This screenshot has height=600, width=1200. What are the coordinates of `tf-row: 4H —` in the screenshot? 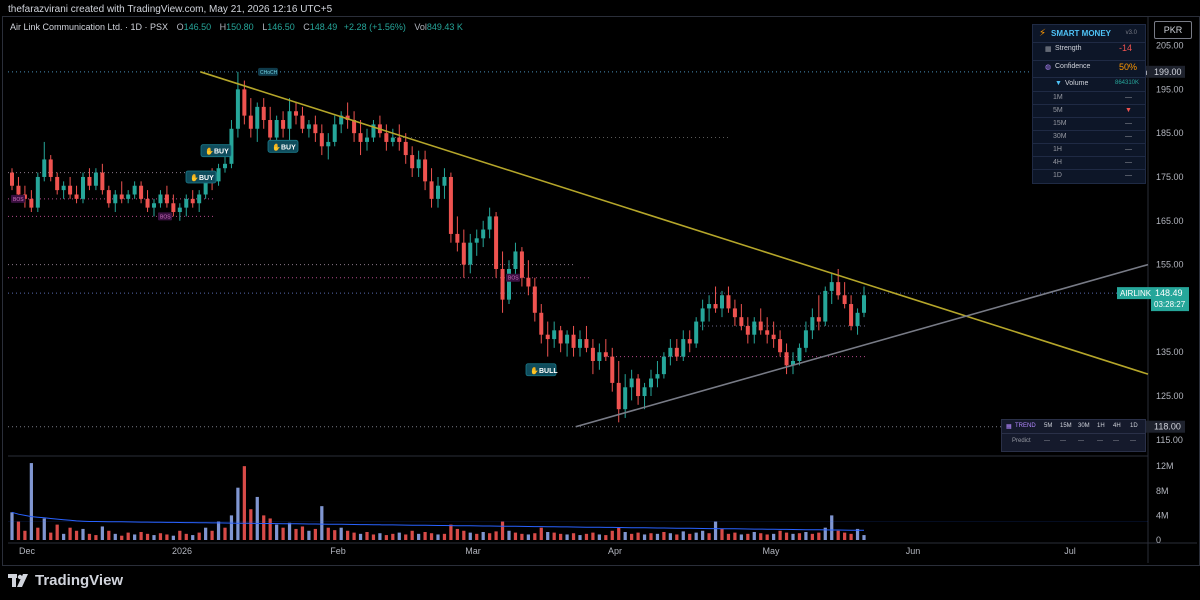 It's located at (1089, 163).